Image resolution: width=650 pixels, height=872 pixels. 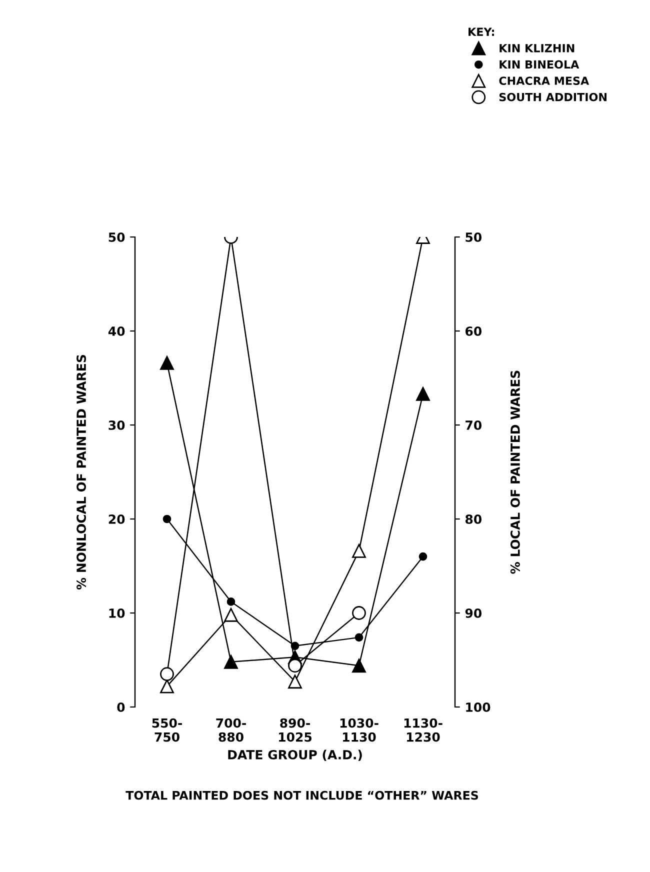 What do you see at coordinates (295, 730) in the screenshot?
I see `x-tick-label: 890- 1025` at bounding box center [295, 730].